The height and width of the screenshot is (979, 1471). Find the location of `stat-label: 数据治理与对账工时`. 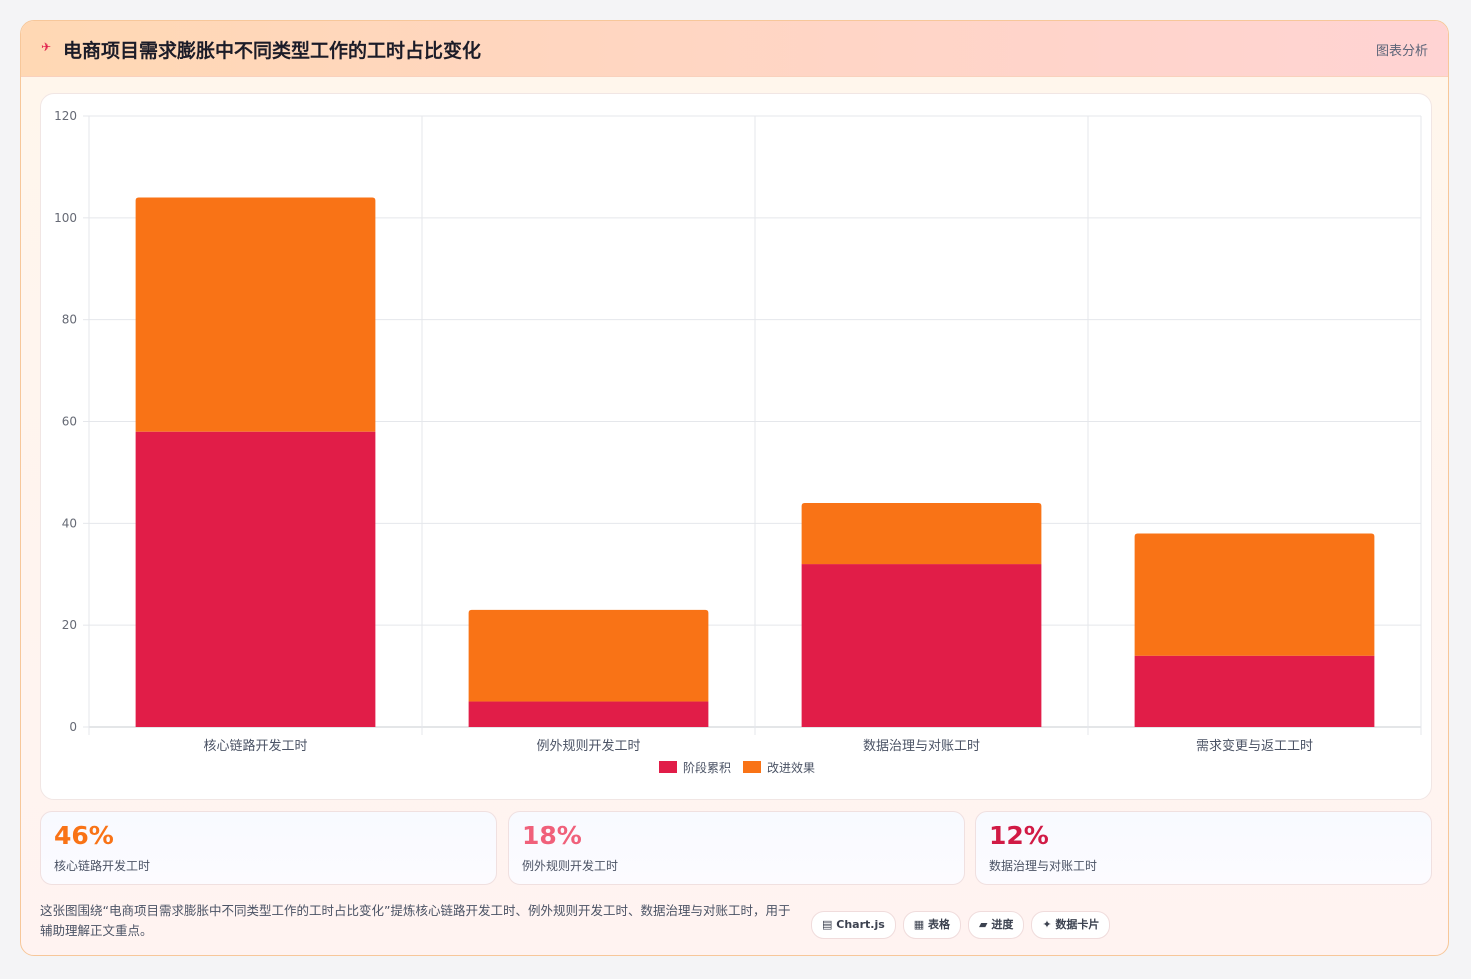

stat-label: 数据治理与对账工时 is located at coordinates (1043, 866).